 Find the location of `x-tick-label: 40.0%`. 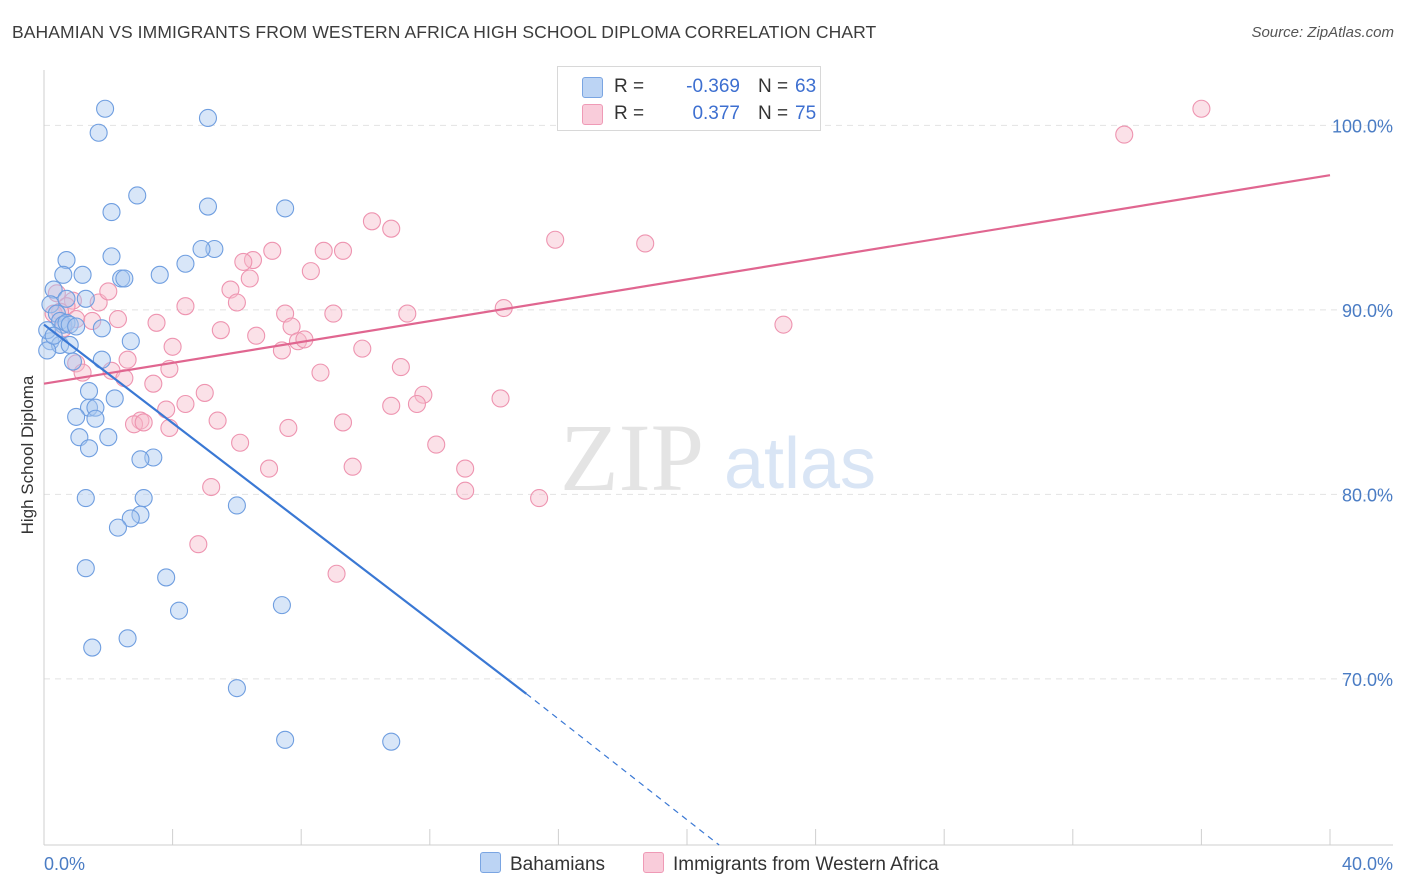

x-tick-label: 40.0% is located at coordinates (1367, 864).